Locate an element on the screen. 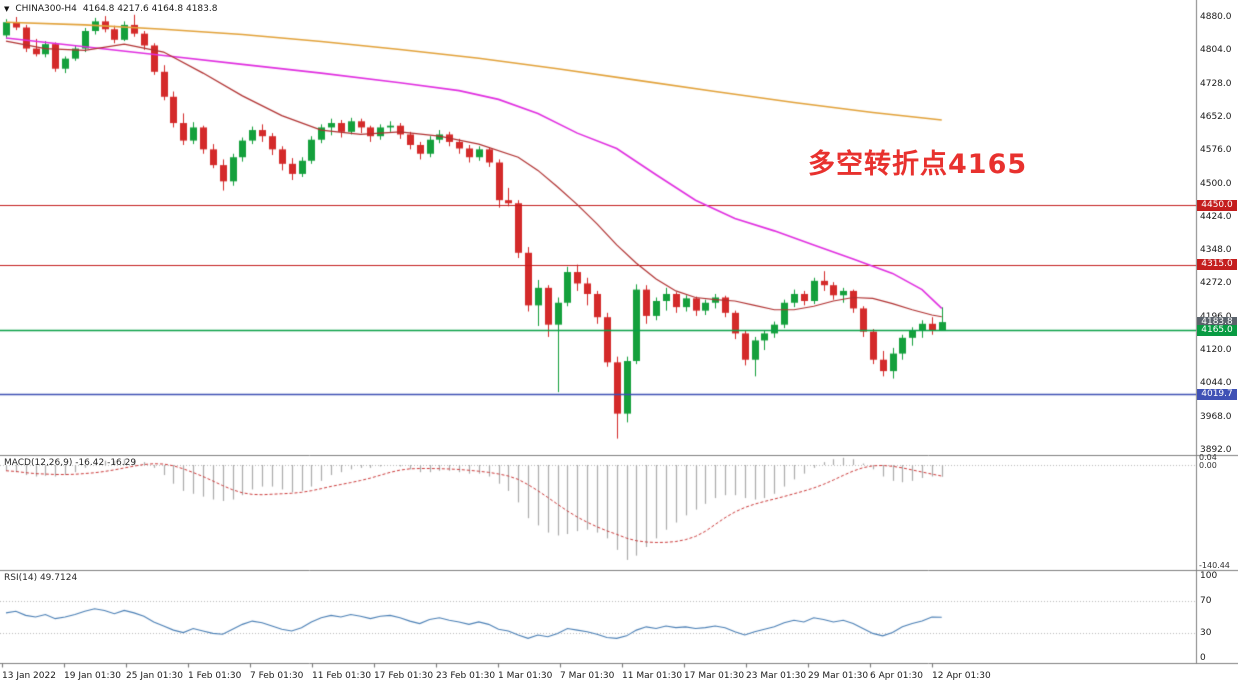  time-axis-label: 13 Jan 2022 is located at coordinates (29, 676).